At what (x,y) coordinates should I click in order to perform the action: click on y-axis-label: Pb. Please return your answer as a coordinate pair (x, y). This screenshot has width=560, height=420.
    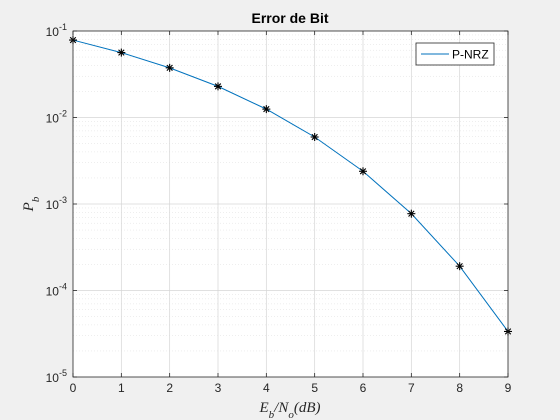
    Looking at the image, I should click on (31, 204).